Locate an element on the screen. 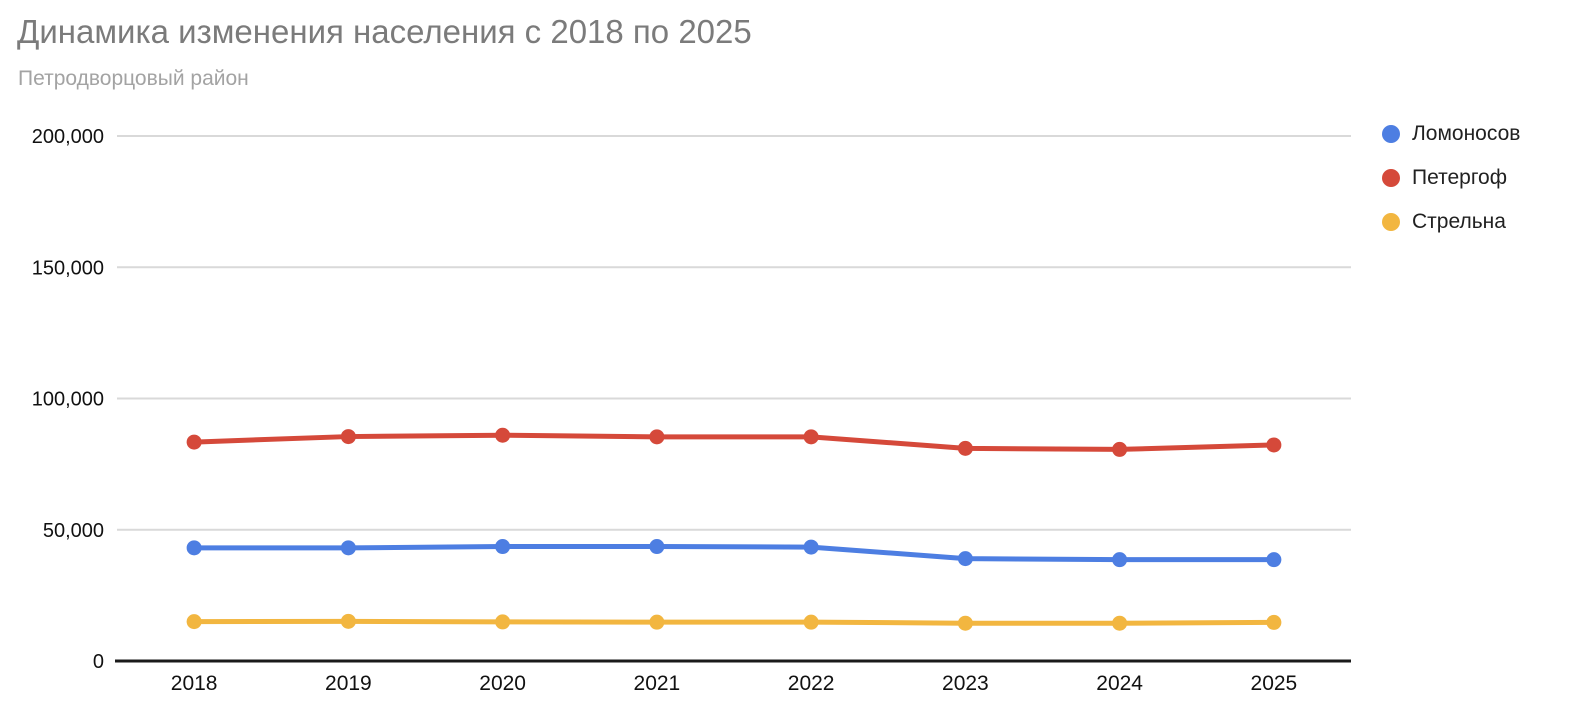 The image size is (1578, 716). data-point-Ломоносов-2018 is located at coordinates (194, 548).